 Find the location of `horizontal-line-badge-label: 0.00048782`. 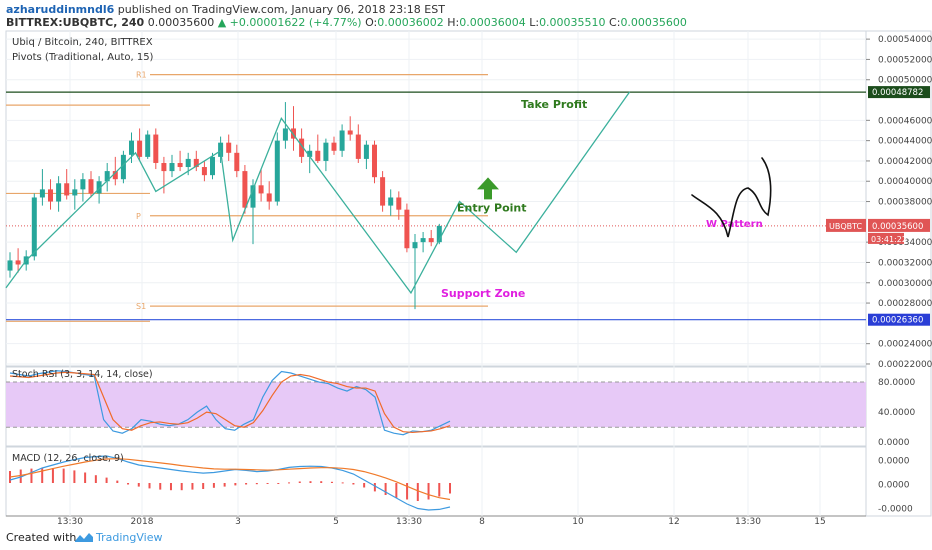

horizontal-line-badge-label: 0.00048782 is located at coordinates (897, 93).